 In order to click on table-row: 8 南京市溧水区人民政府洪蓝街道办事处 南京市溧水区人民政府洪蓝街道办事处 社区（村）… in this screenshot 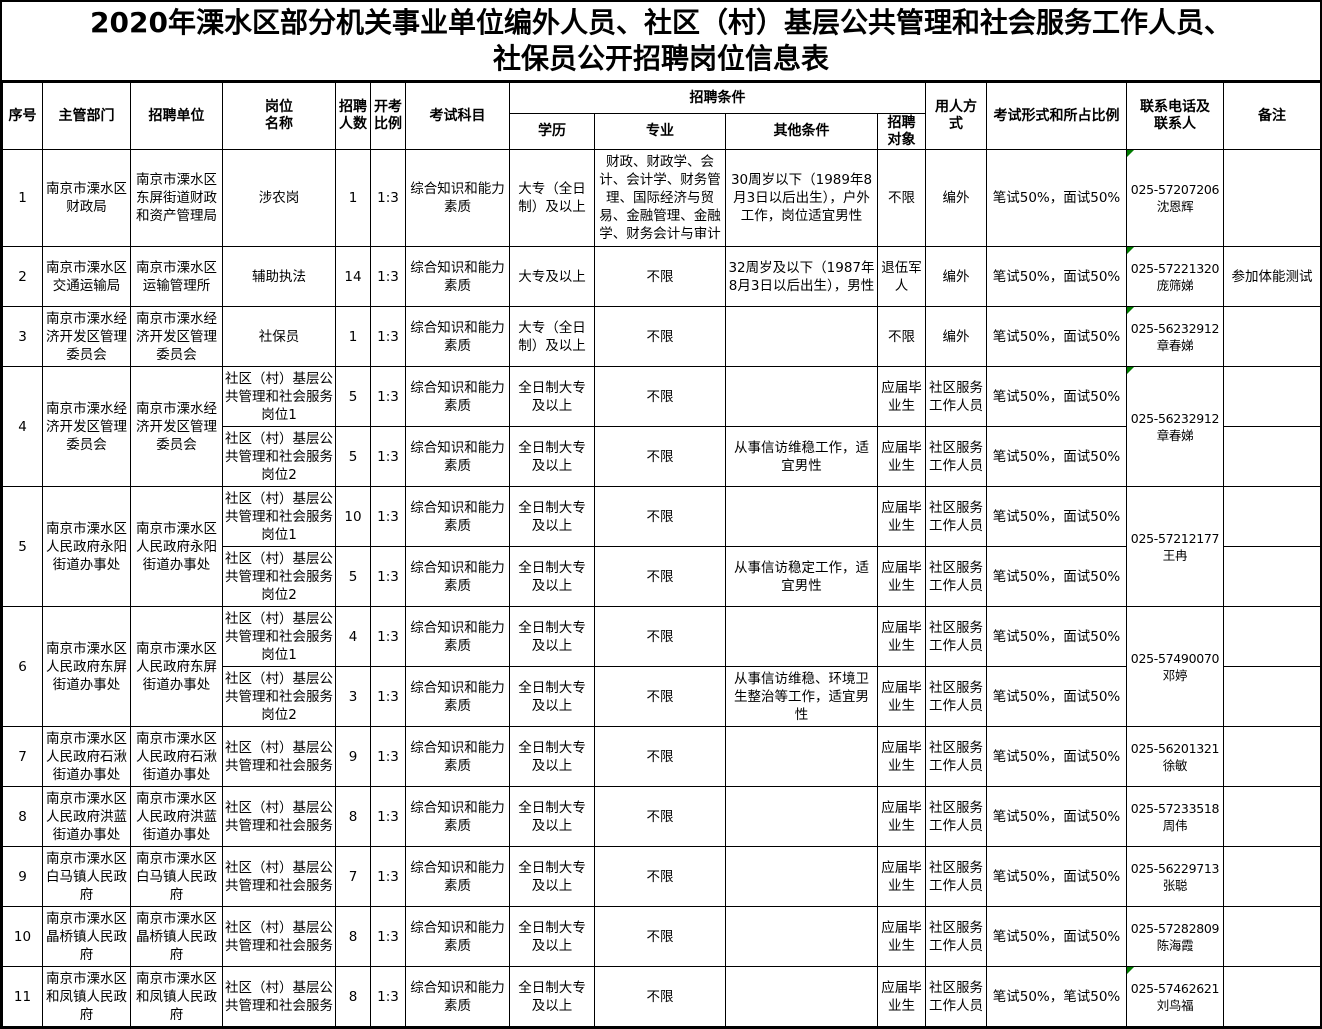, I will do `click(661, 816)`.